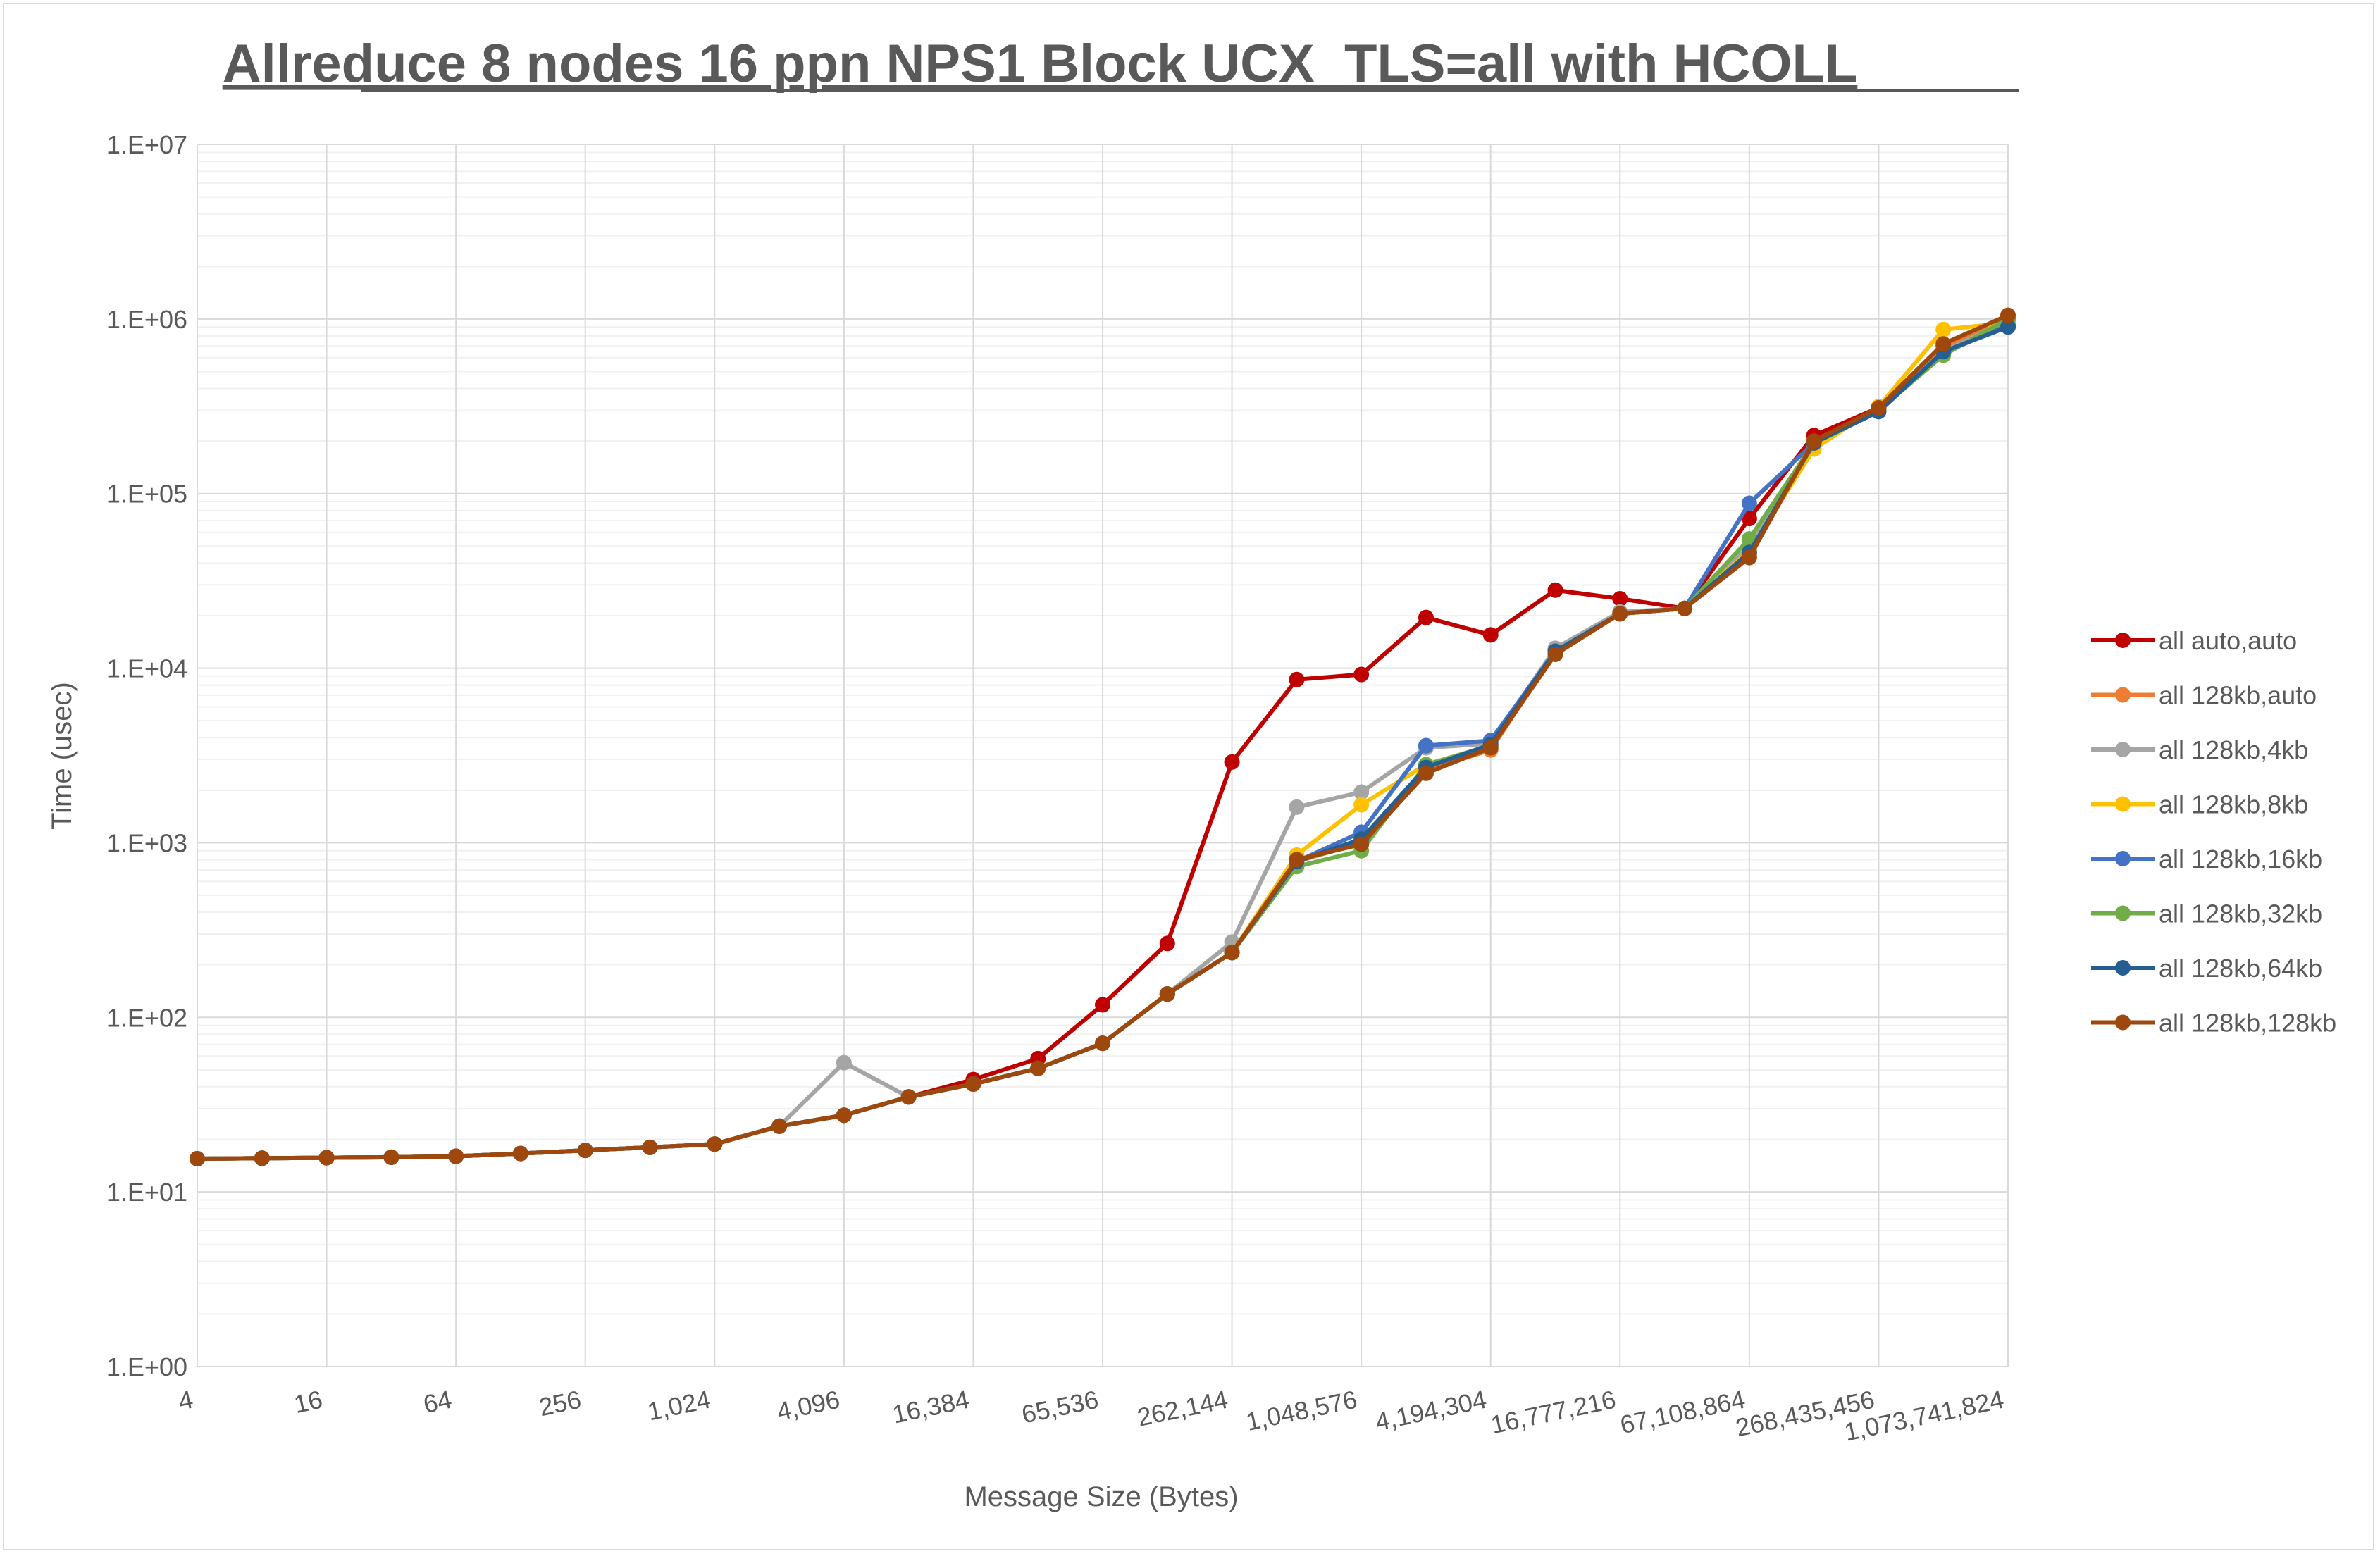 This screenshot has width=2380, height=1556. I want to click on legend-item: all 128kb,16kb, so click(2206, 859).